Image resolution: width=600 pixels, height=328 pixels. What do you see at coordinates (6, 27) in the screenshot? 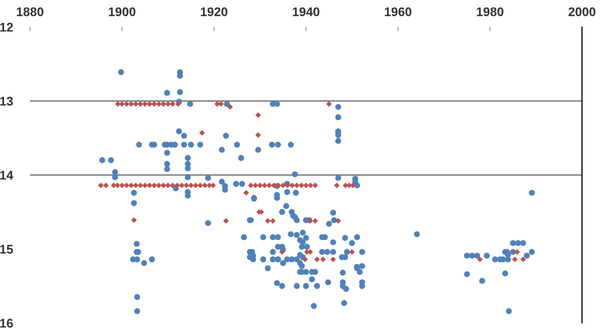
I see `y-tick-label: 12` at bounding box center [6, 27].